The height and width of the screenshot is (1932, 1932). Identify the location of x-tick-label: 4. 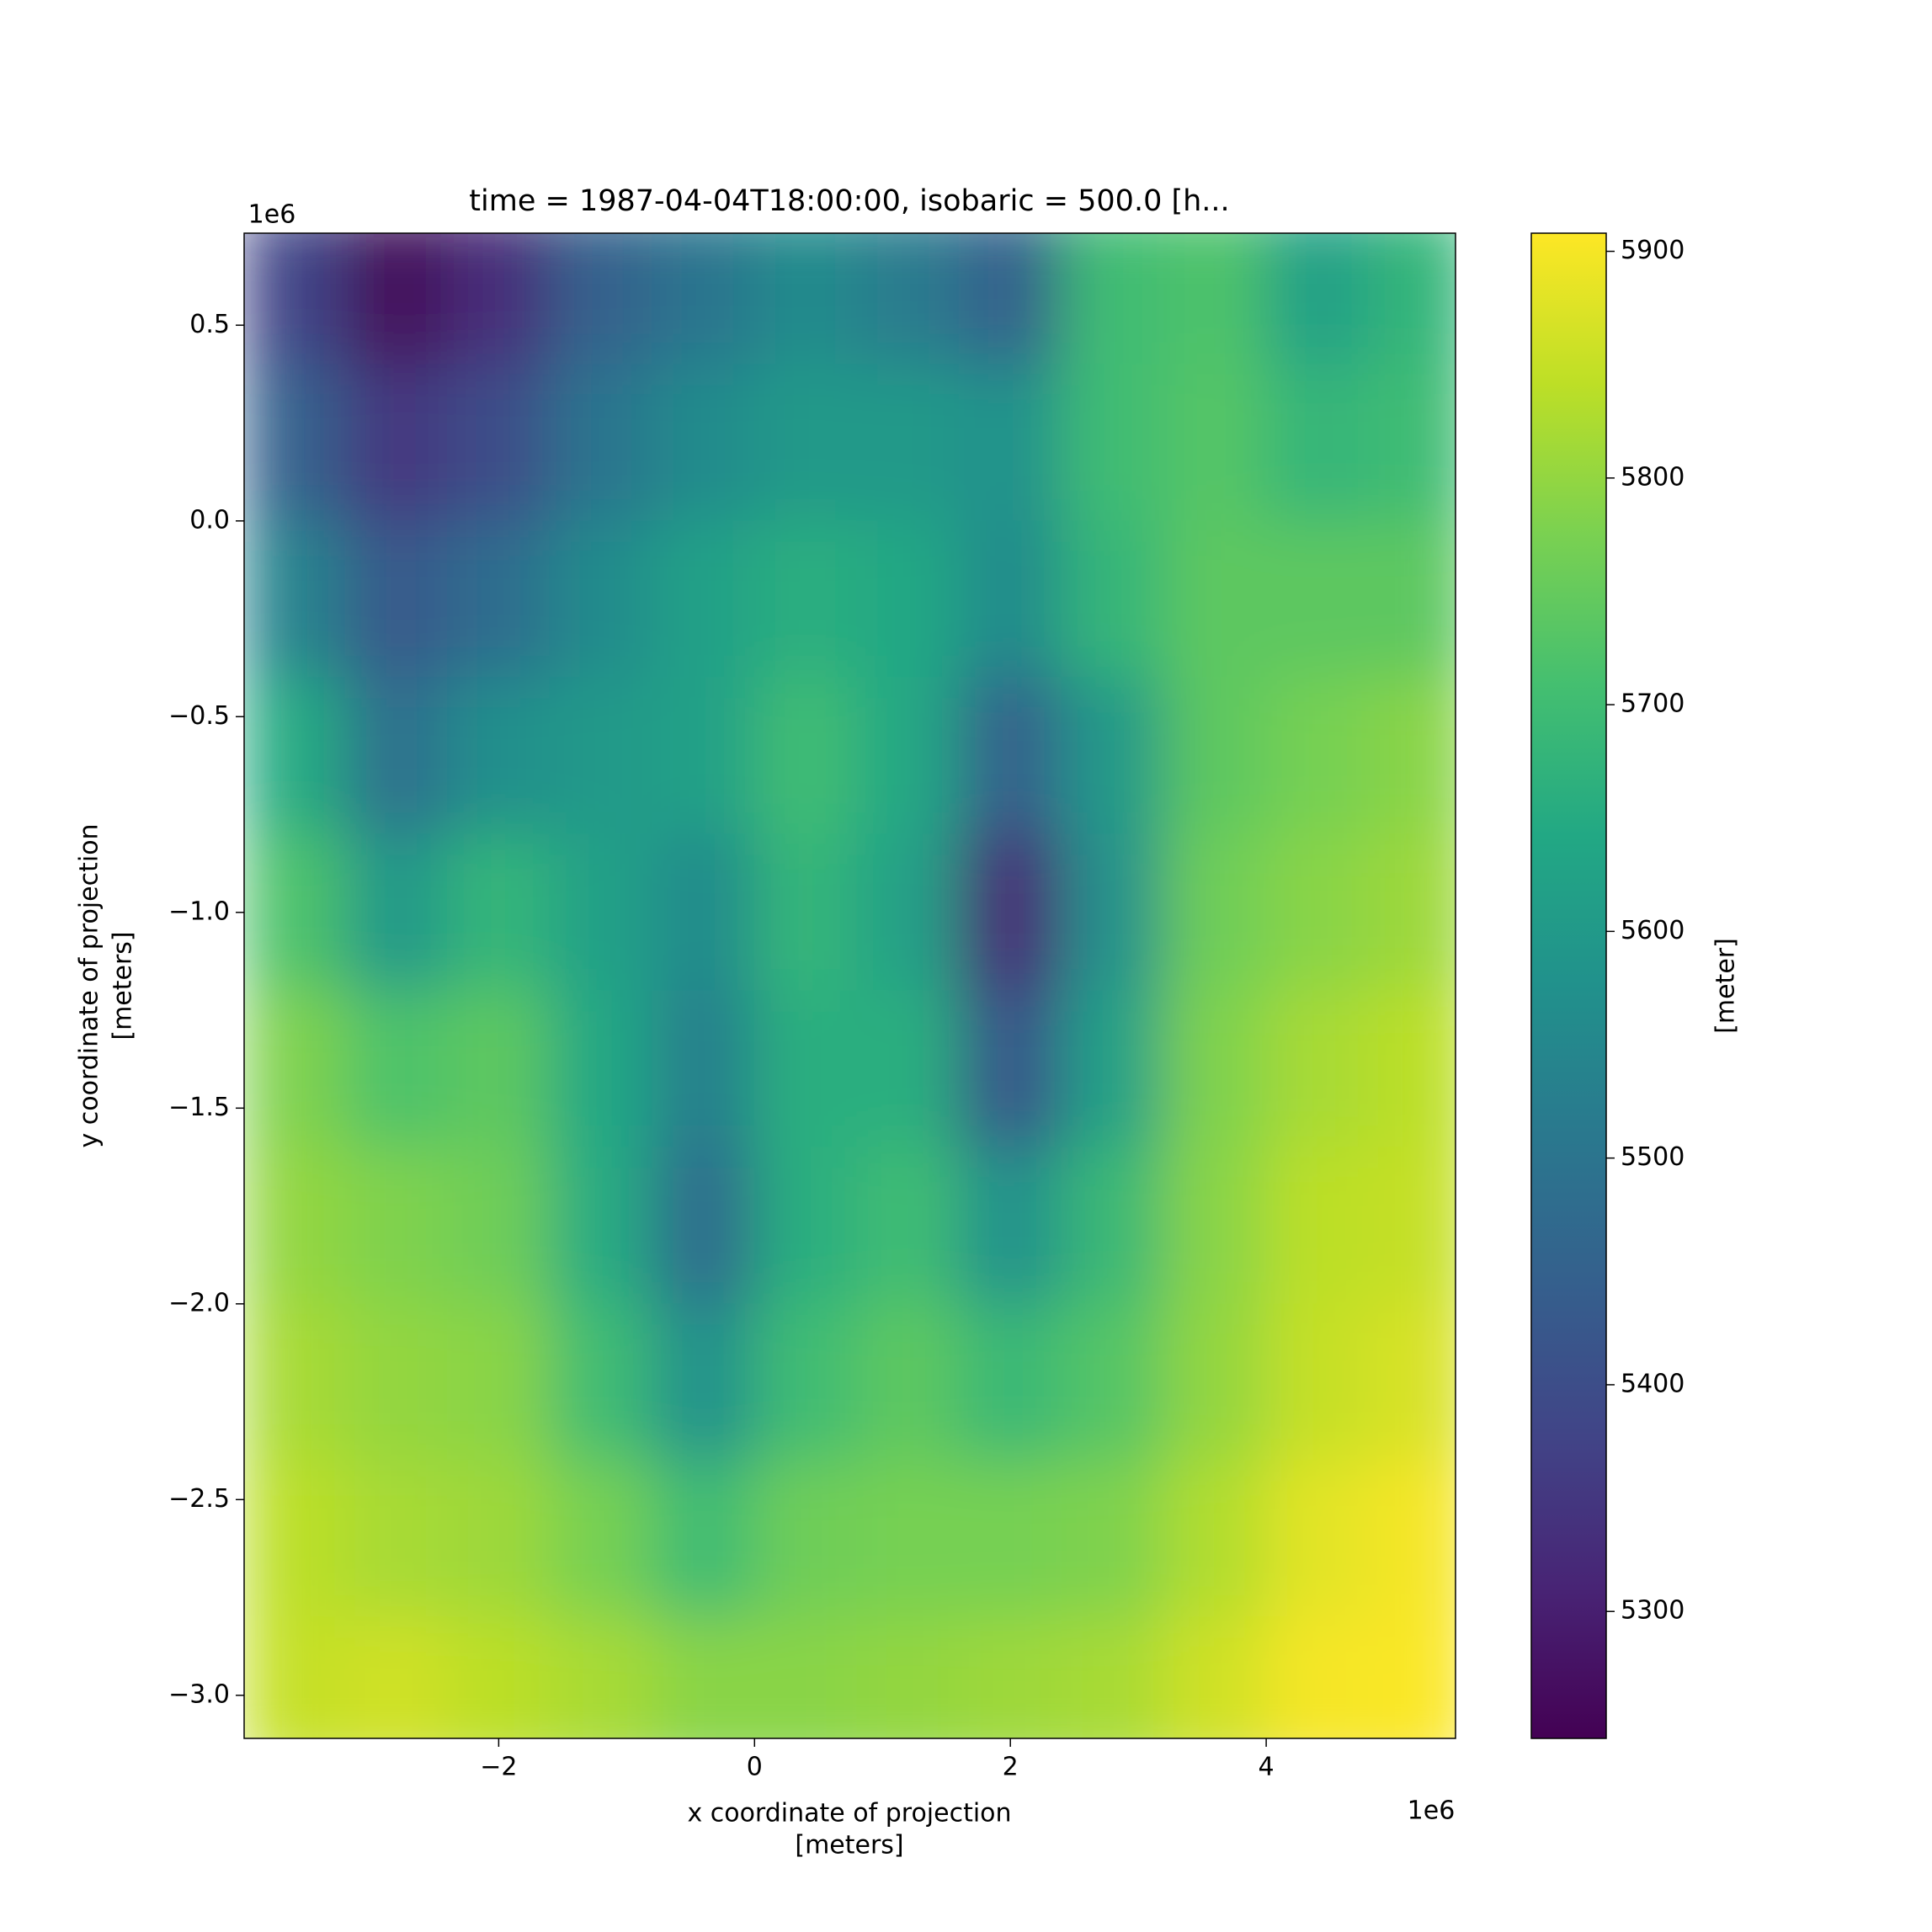
(1267, 1768).